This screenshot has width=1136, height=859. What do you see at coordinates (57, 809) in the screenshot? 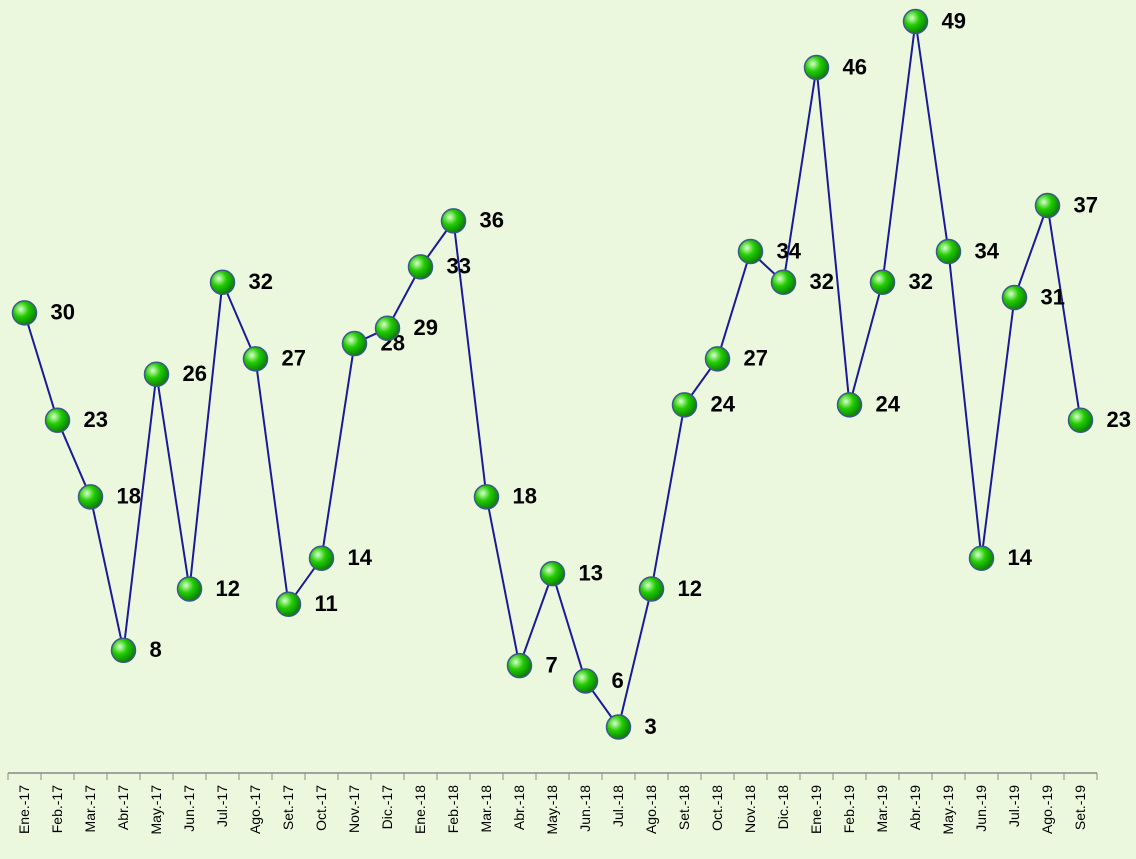
I see `x-tick-label: Feb.-17` at bounding box center [57, 809].